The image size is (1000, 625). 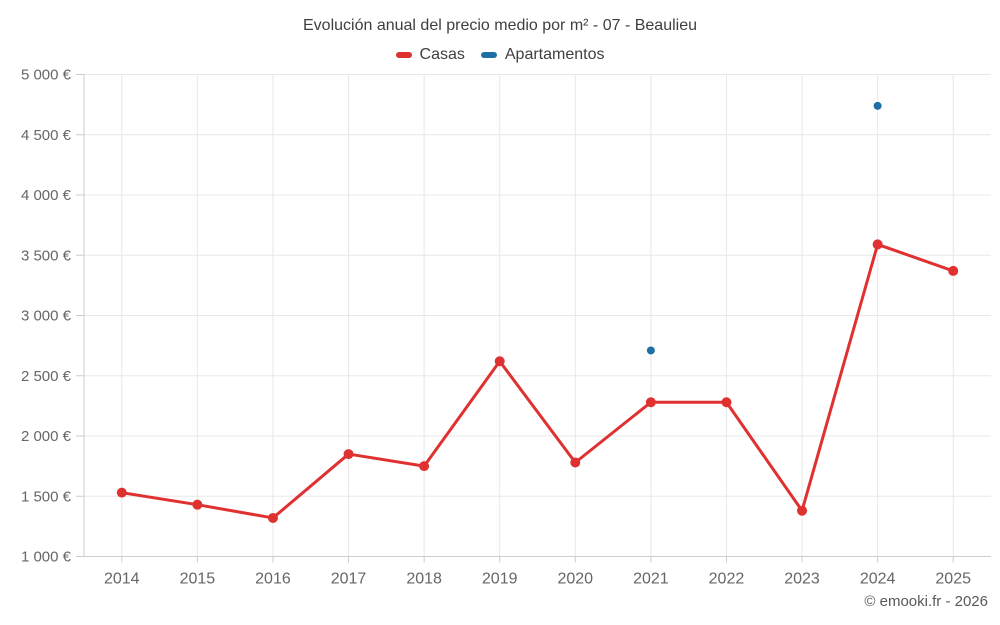 I want to click on y-axis-label: 1 500 €, so click(x=46, y=496).